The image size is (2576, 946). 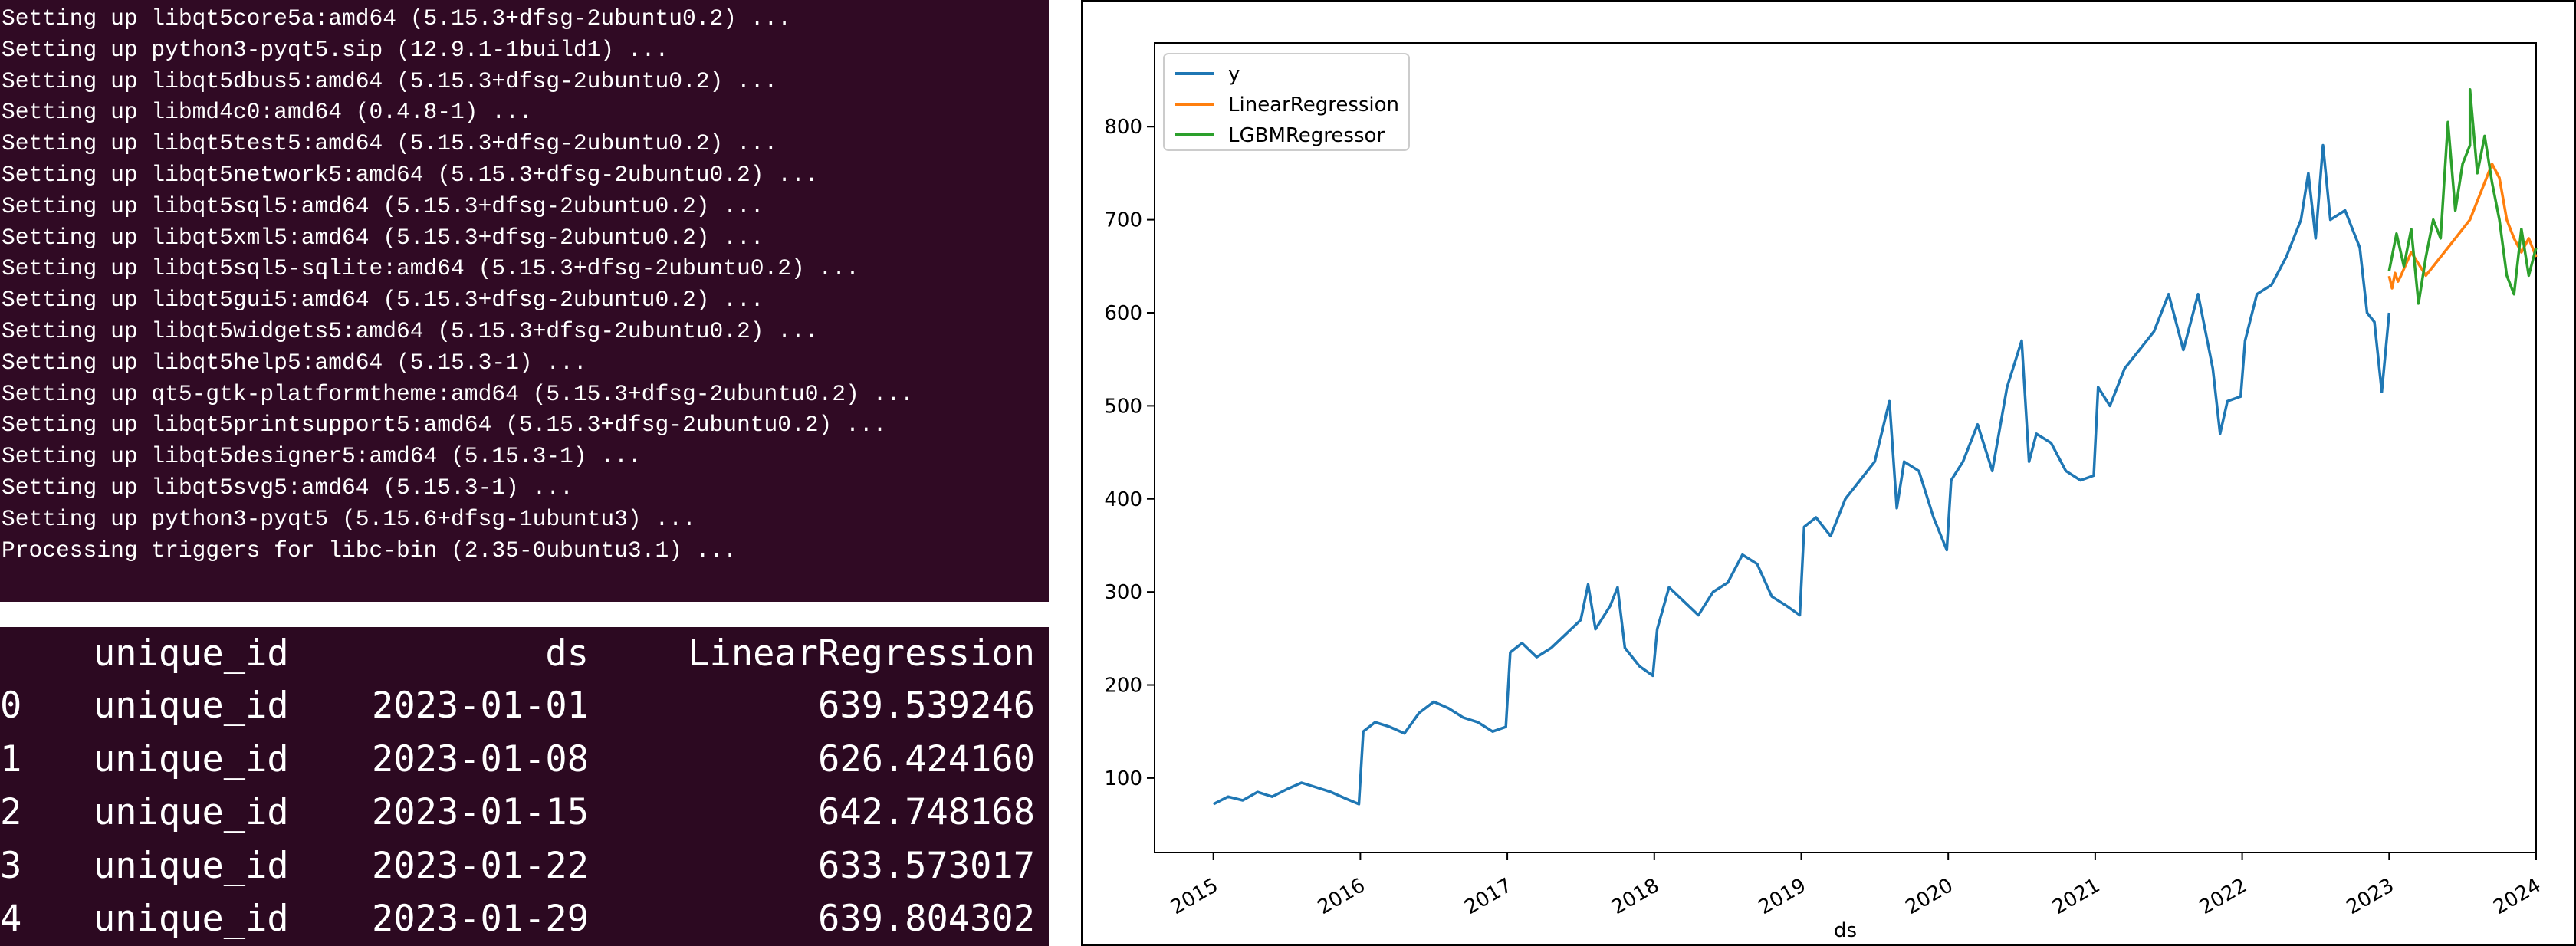 What do you see at coordinates (1846, 930) in the screenshot?
I see `x-axis-label: ds` at bounding box center [1846, 930].